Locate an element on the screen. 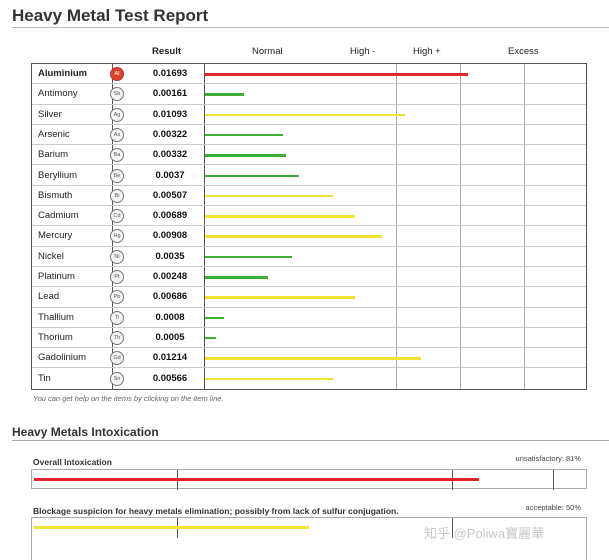  metal-row: Arsenic As 0.00322 is located at coordinates (309, 135).